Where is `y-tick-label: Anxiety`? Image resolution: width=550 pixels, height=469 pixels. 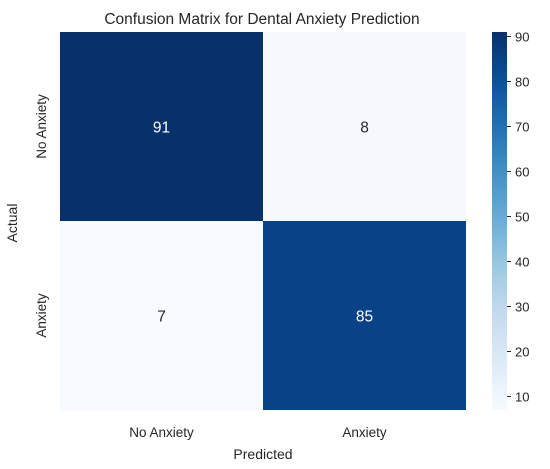
y-tick-label: Anxiety is located at coordinates (41, 315).